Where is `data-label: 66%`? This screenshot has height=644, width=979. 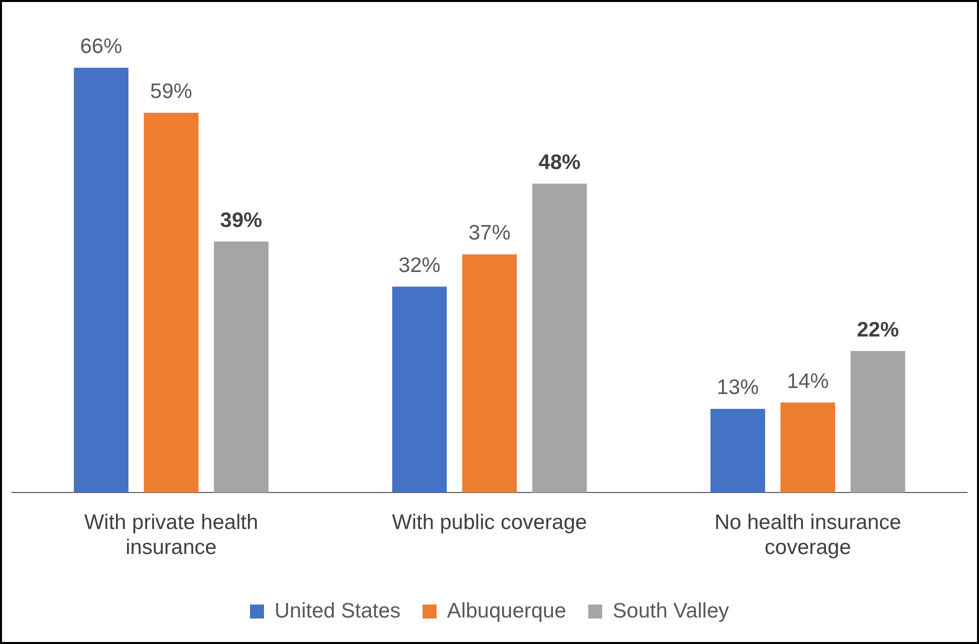 data-label: 66% is located at coordinates (101, 46).